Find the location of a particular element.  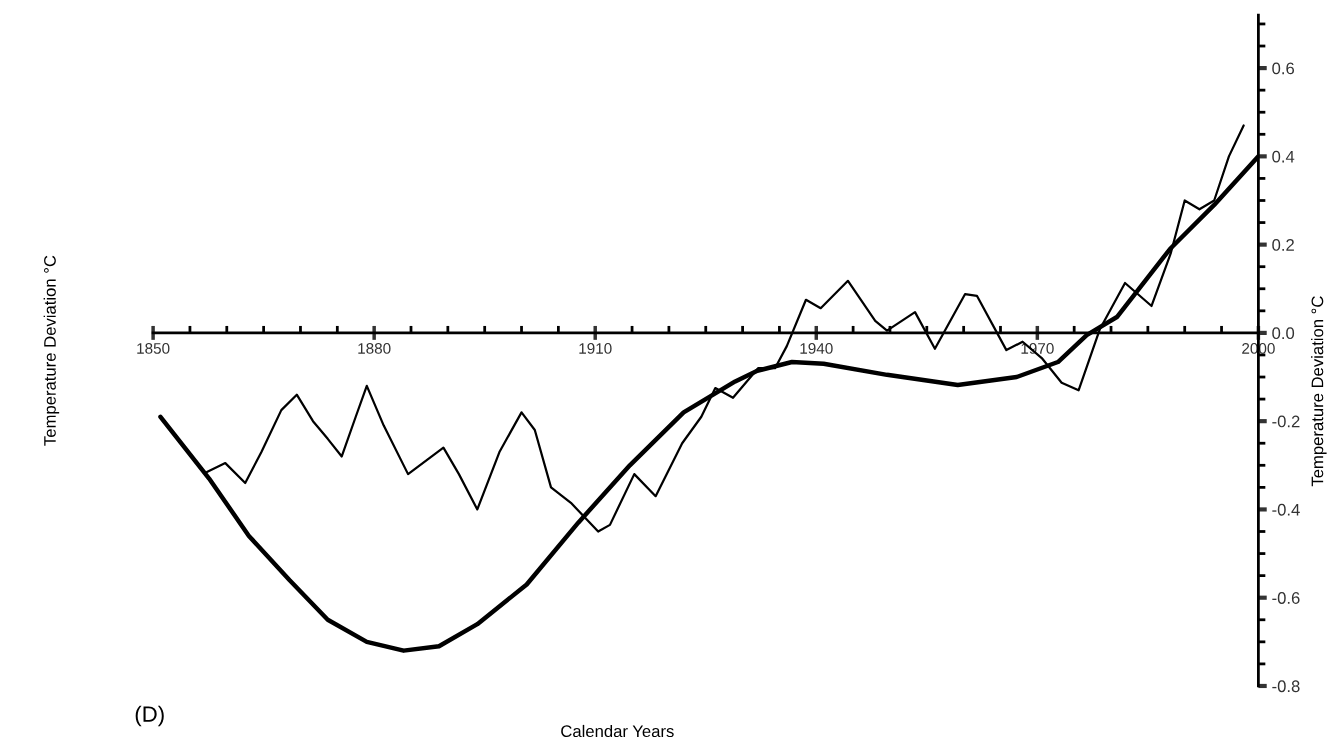

y-axis-title: Temperature Deviation °C is located at coordinates (51, 350).